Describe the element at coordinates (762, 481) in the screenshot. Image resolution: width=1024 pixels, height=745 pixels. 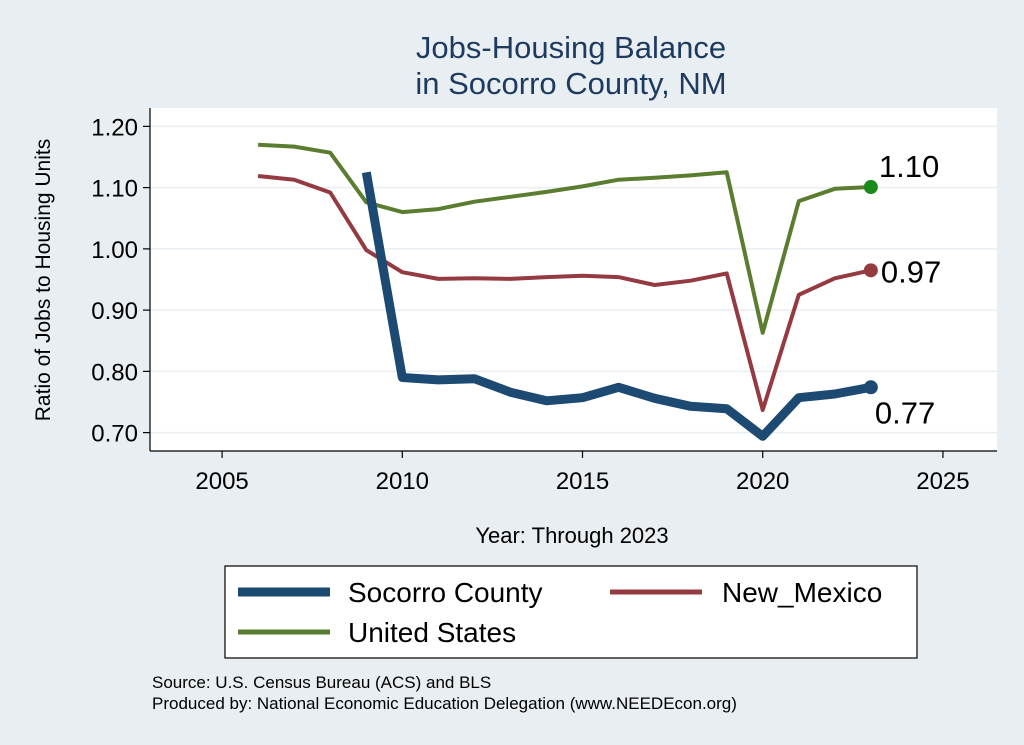
I see `x-tick-label: 2020` at that location.